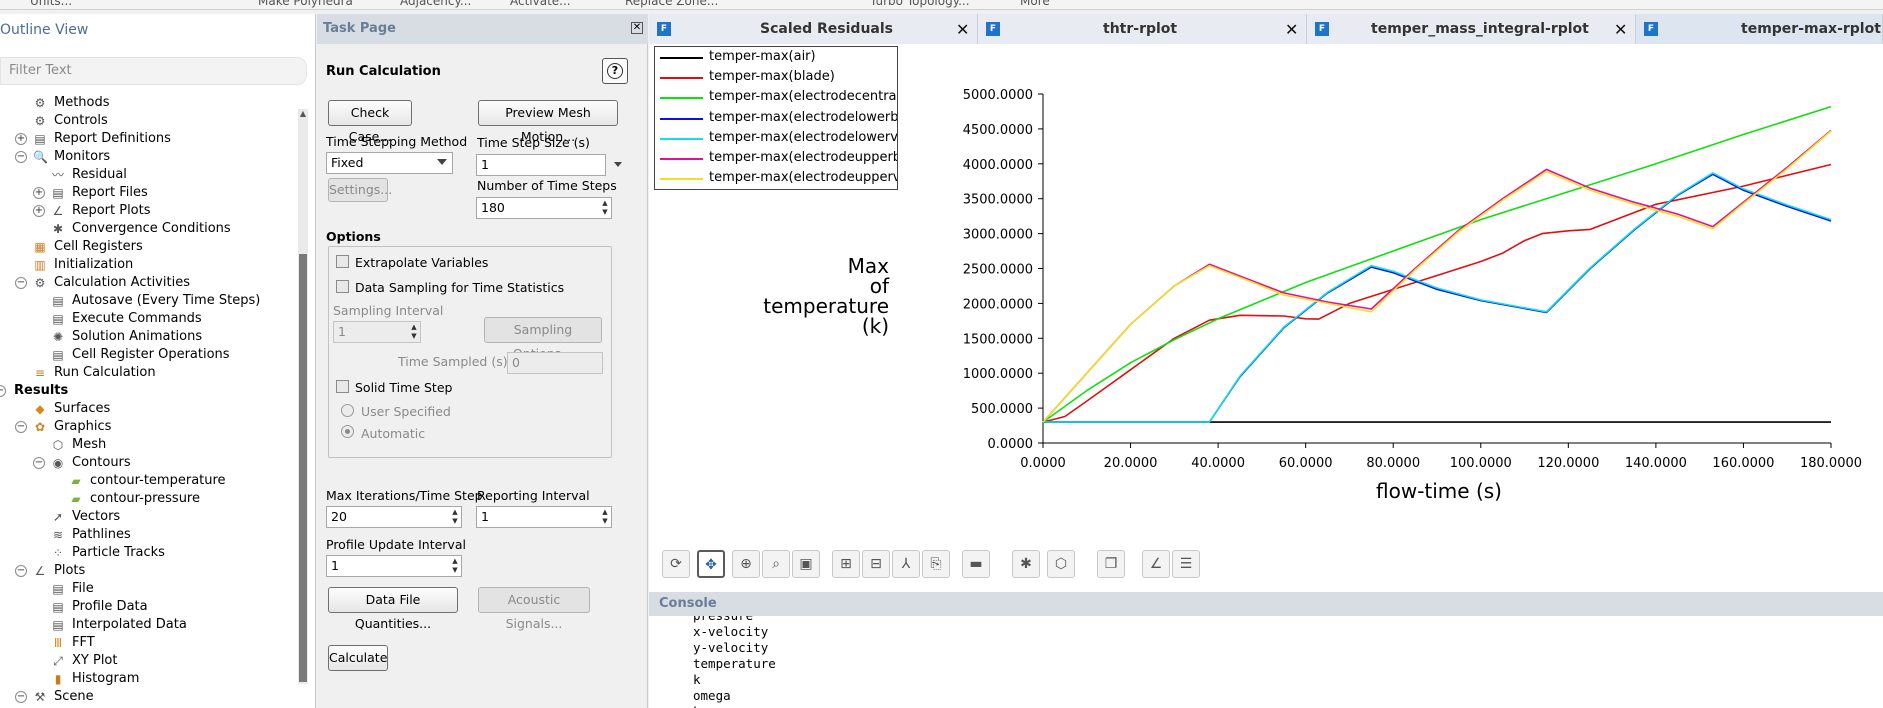 The image size is (1883, 708). I want to click on properties-icon: ☰, so click(1186, 564).